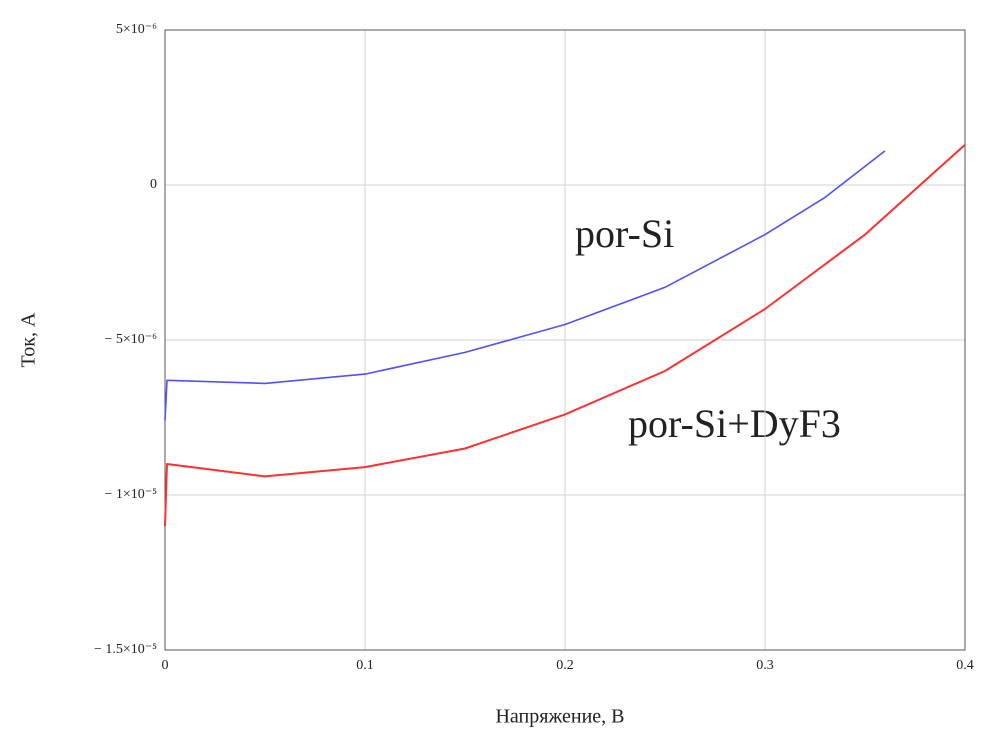 This screenshot has width=994, height=754. I want to click on x-axis-label: Напряжение, В, so click(559, 717).